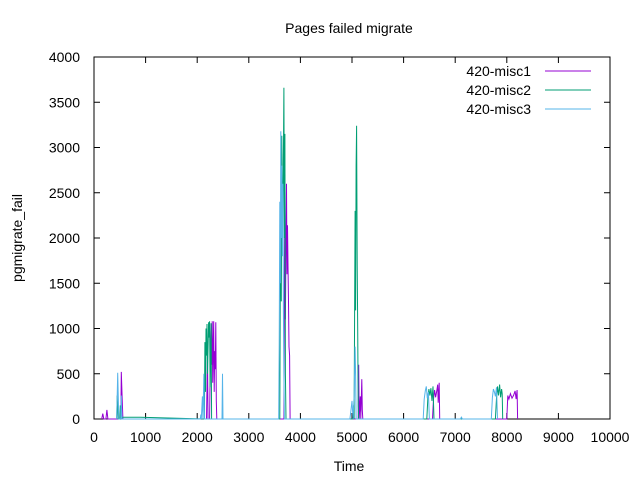  Describe the element at coordinates (64, 329) in the screenshot. I see `y-tick-label: 1000` at that location.